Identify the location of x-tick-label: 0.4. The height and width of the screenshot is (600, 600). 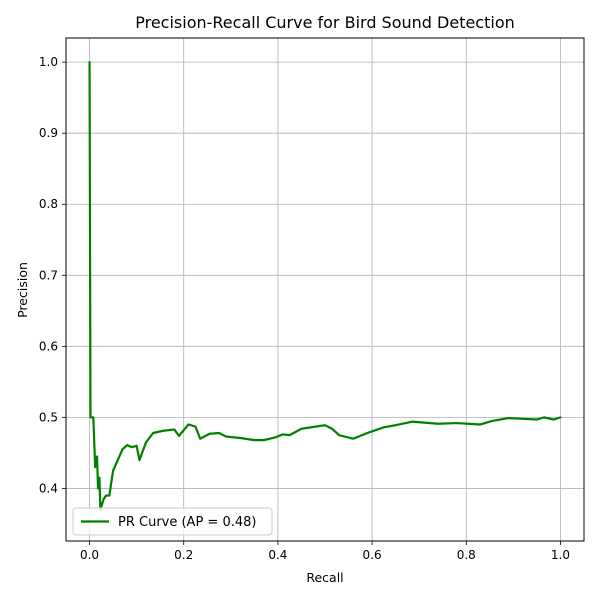
(277, 555).